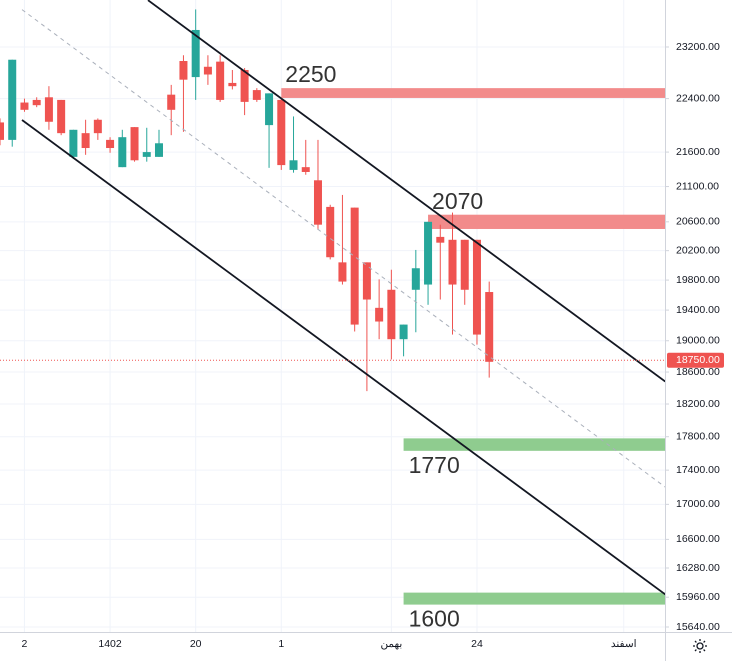 The width and height of the screenshot is (732, 661). I want to click on zone-label: 1600, so click(434, 619).